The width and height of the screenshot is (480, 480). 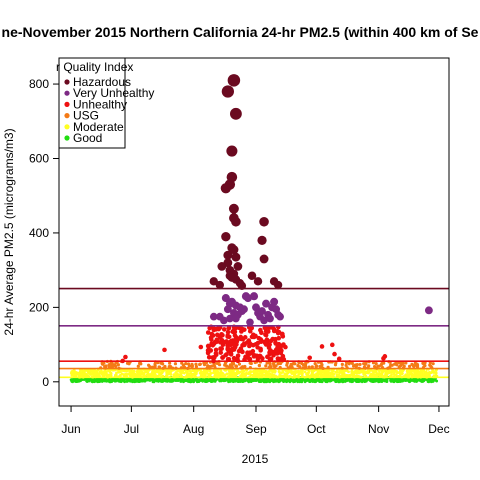 I want to click on x-tick-label: Oct, so click(x=316, y=429).